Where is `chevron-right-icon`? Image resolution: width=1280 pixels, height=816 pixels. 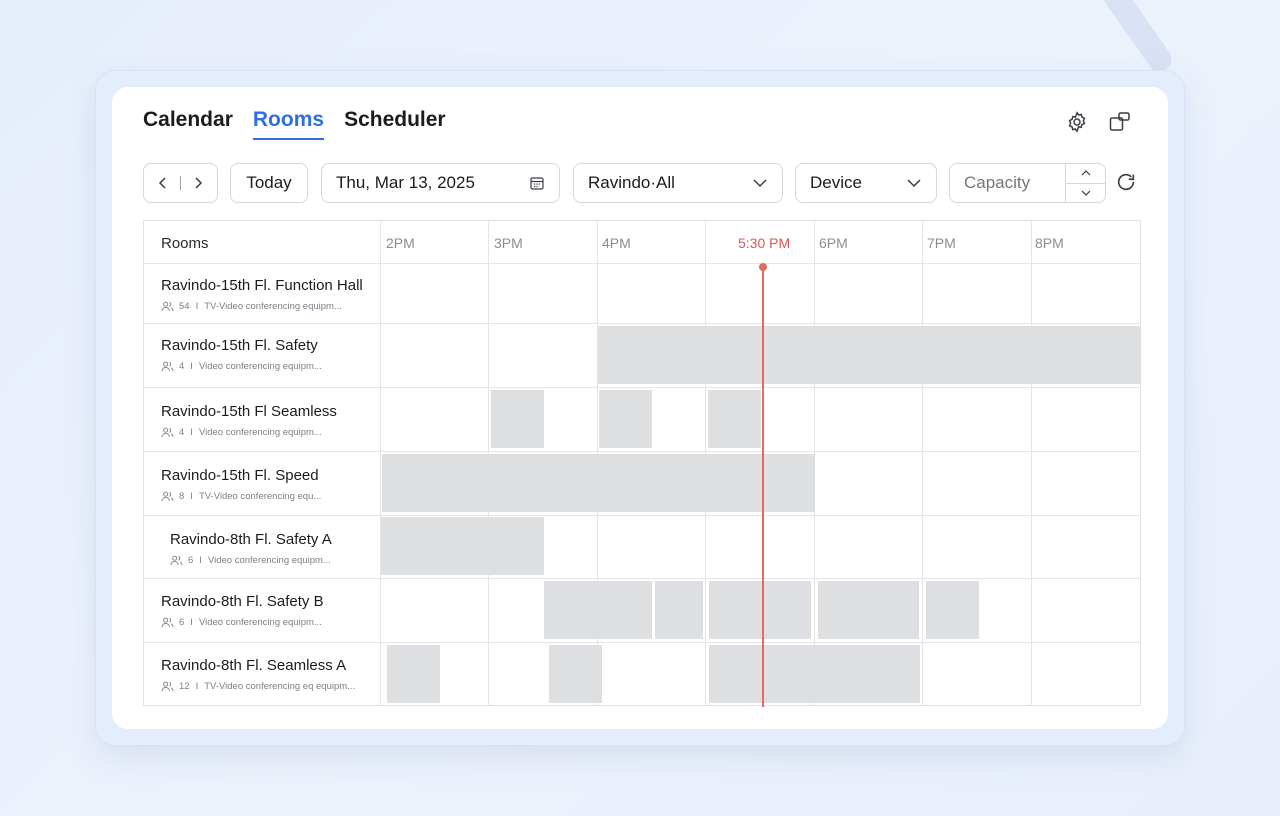 chevron-right-icon is located at coordinates (198, 183).